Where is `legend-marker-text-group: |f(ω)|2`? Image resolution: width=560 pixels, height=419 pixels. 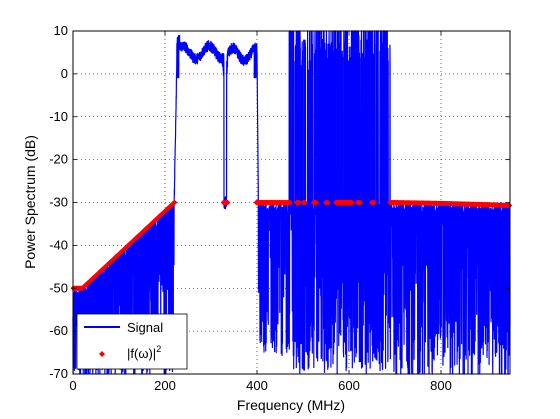 legend-marker-text-group: |f(ω)|2 is located at coordinates (144, 352).